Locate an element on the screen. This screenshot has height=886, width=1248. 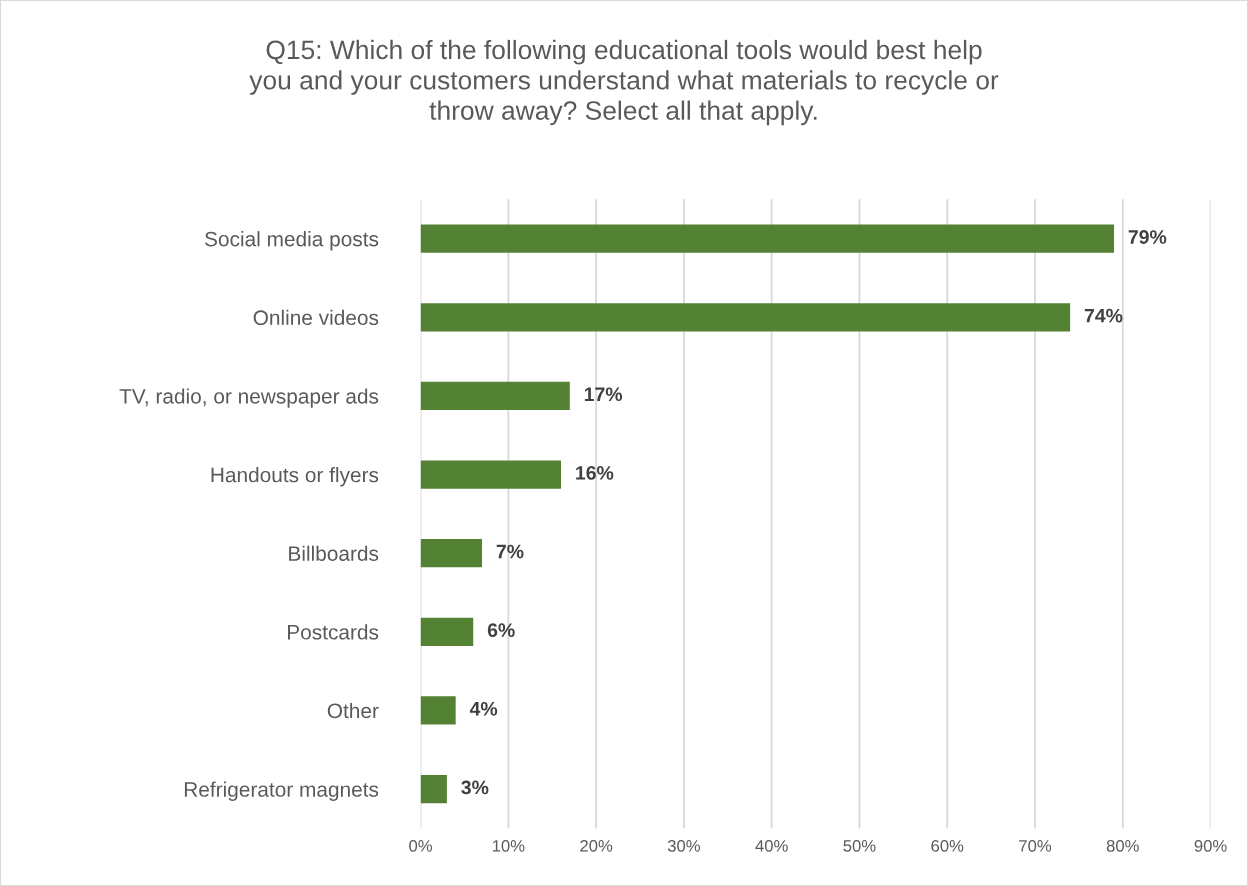
x-tick-label: 70% is located at coordinates (1035, 845).